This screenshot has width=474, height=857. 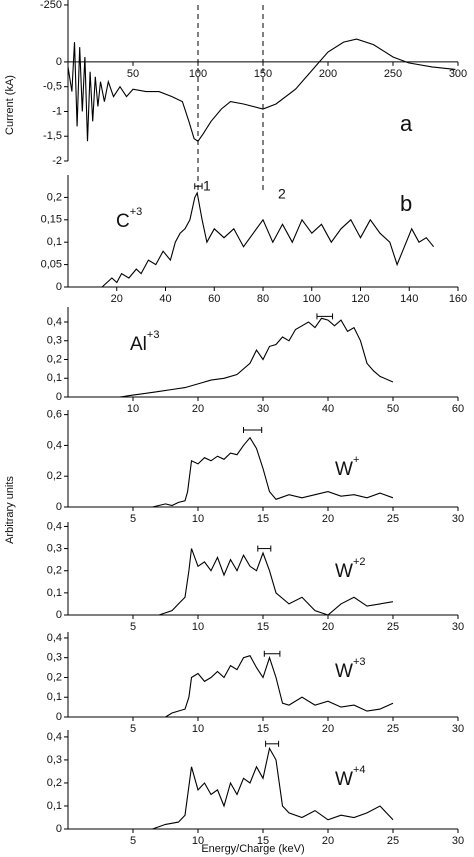 I want to click on panel-label: a, so click(x=406, y=123).